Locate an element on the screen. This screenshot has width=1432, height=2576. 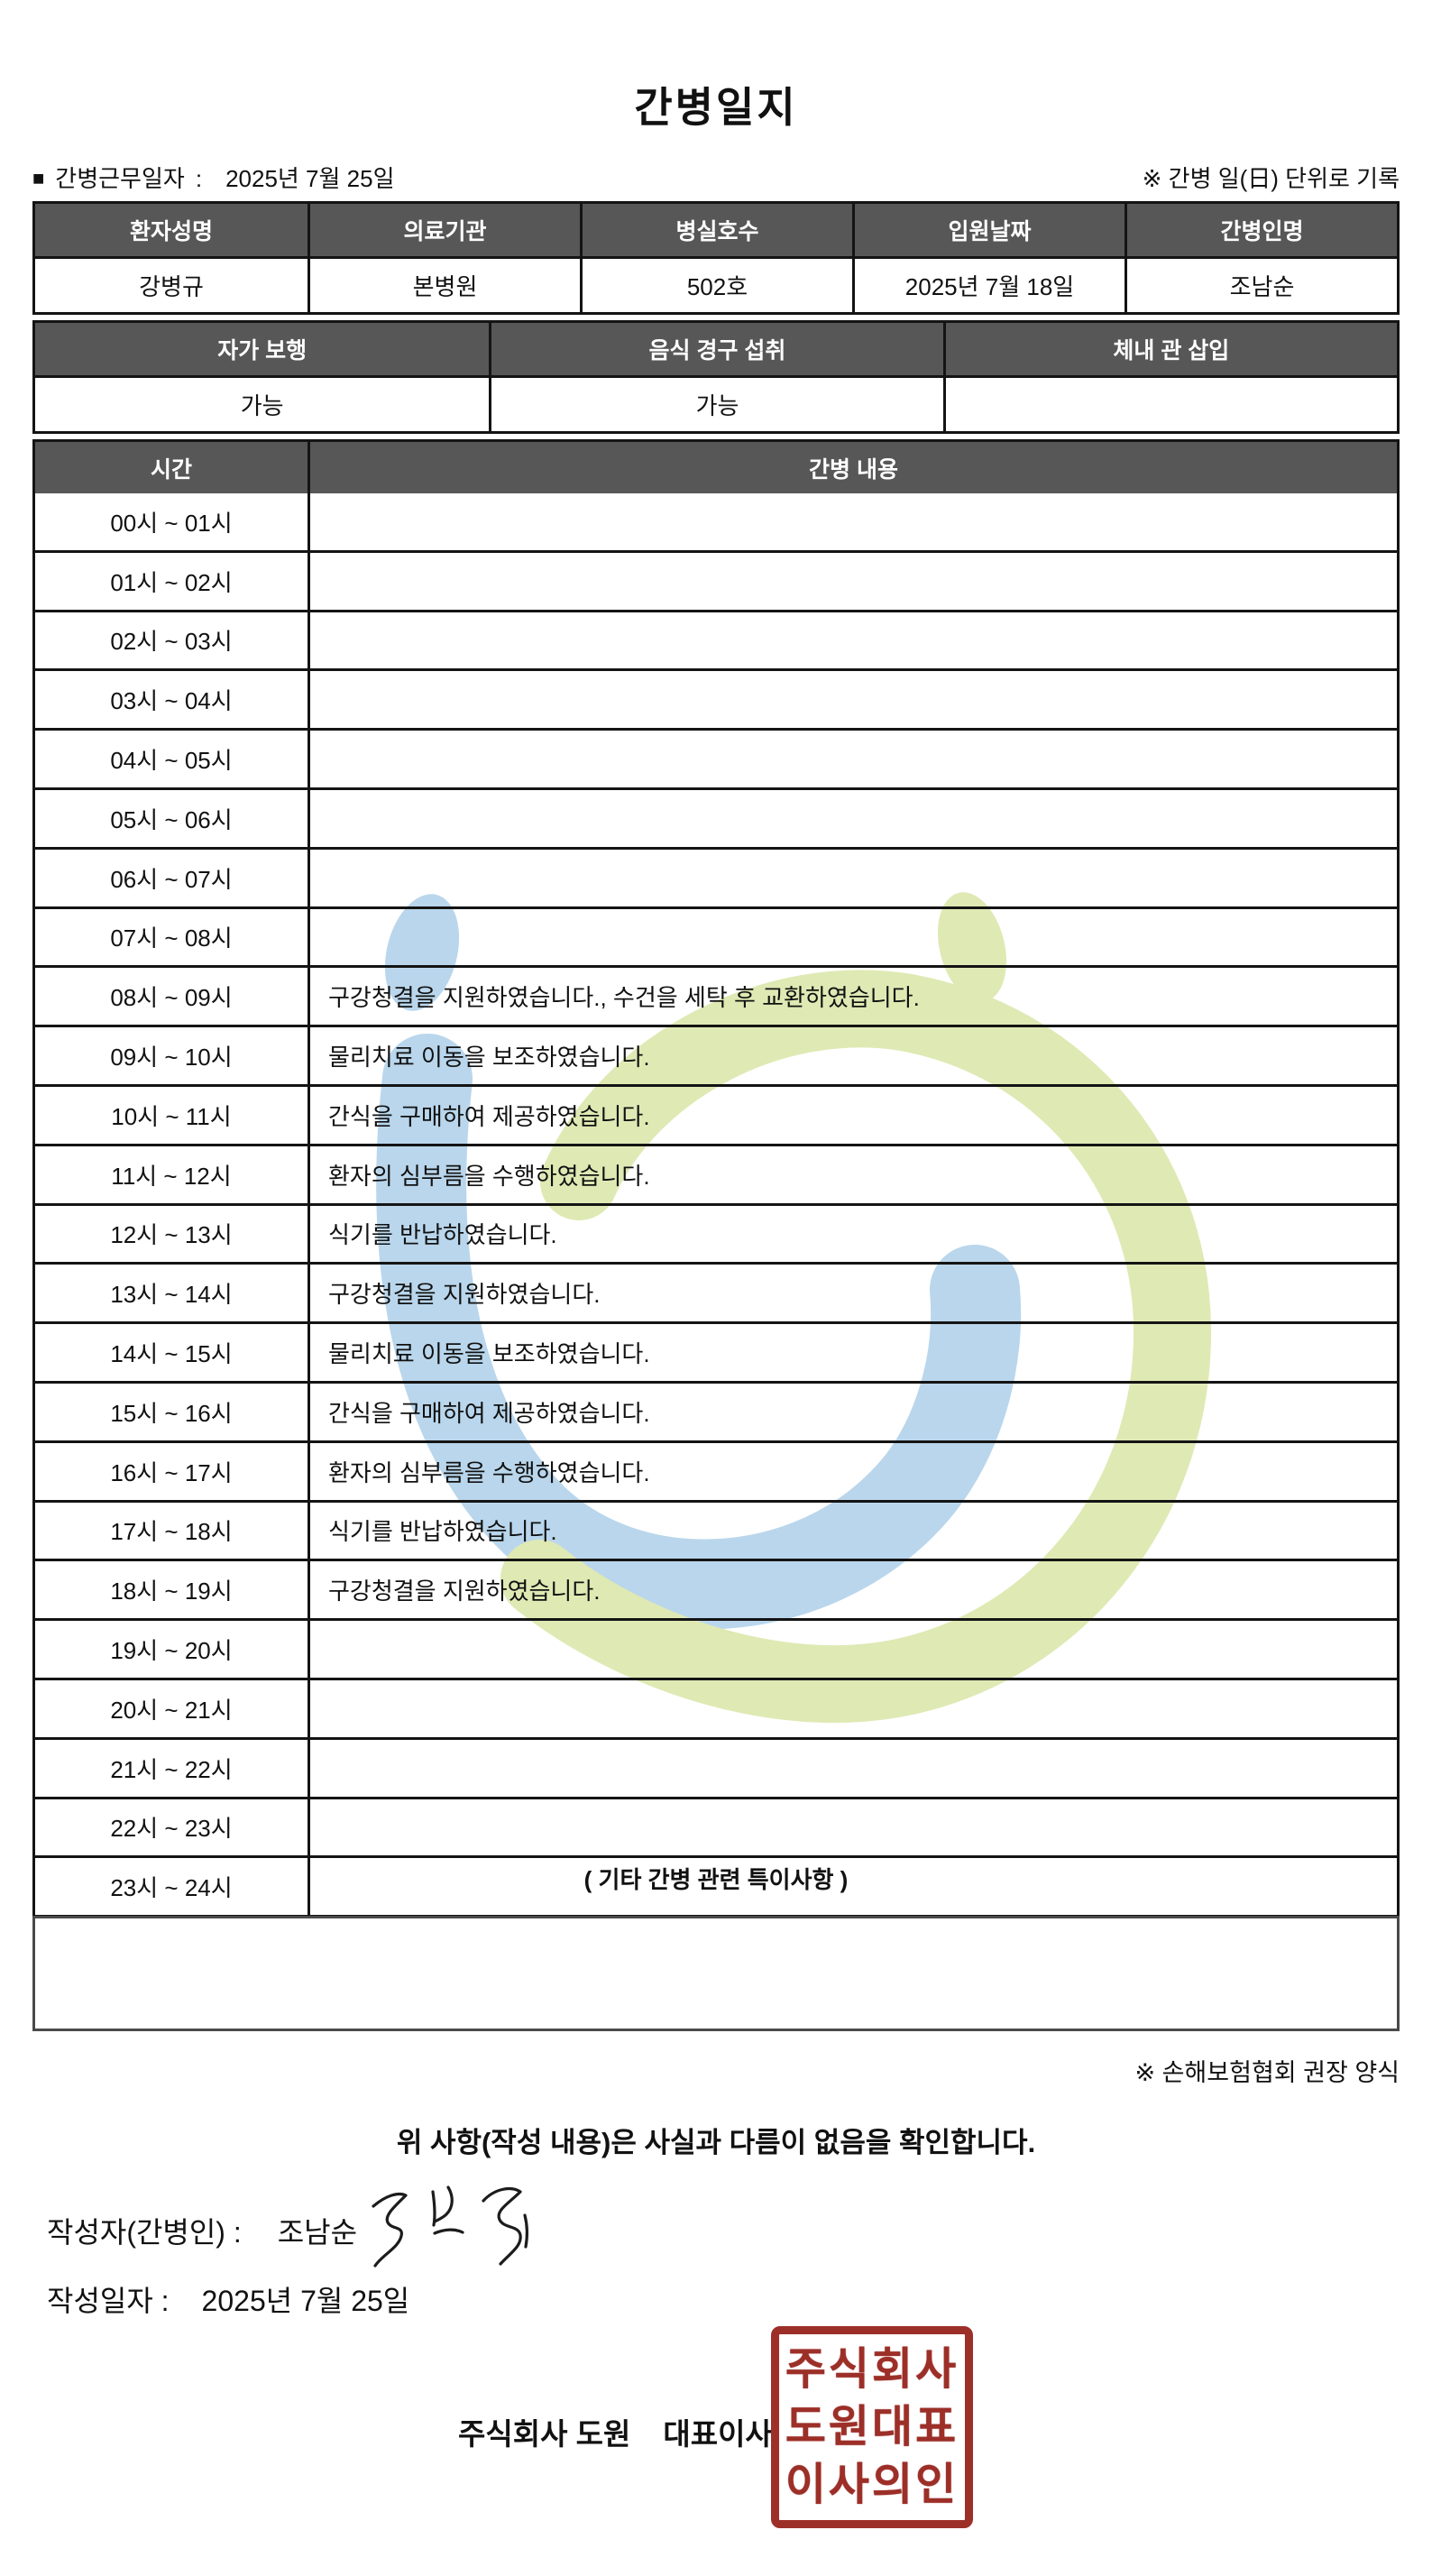
company-name: 주식회사 도원 is located at coordinates (545, 2434).